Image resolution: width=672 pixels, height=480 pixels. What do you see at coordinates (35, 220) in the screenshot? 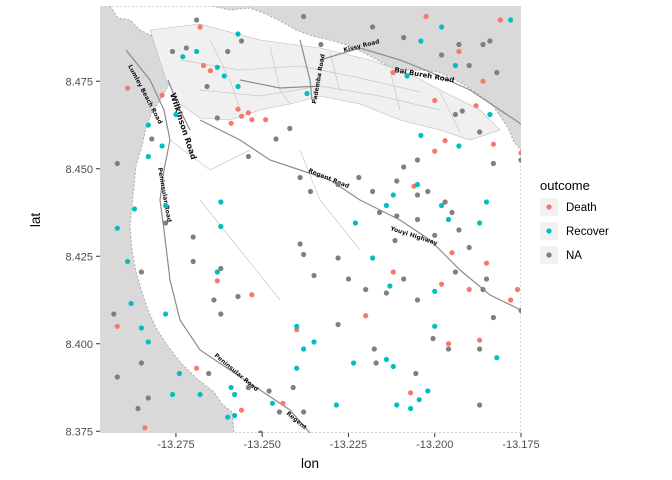
I see `y-axis-title: lat` at bounding box center [35, 220].